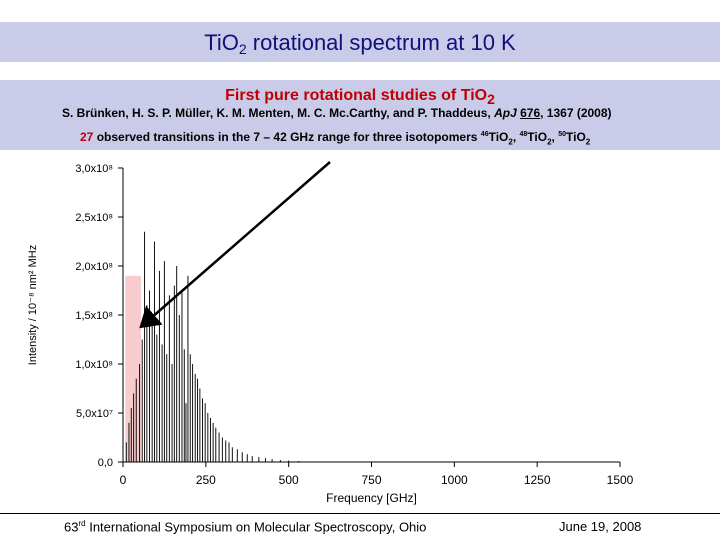 This screenshot has height=540, width=720. What do you see at coordinates (454, 480) in the screenshot?
I see `x-tick-label: 1000` at bounding box center [454, 480].